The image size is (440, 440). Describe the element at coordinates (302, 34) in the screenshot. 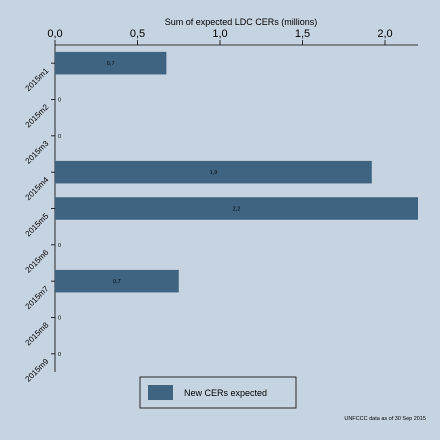

I see `x-tick-label: 1,5` at that location.